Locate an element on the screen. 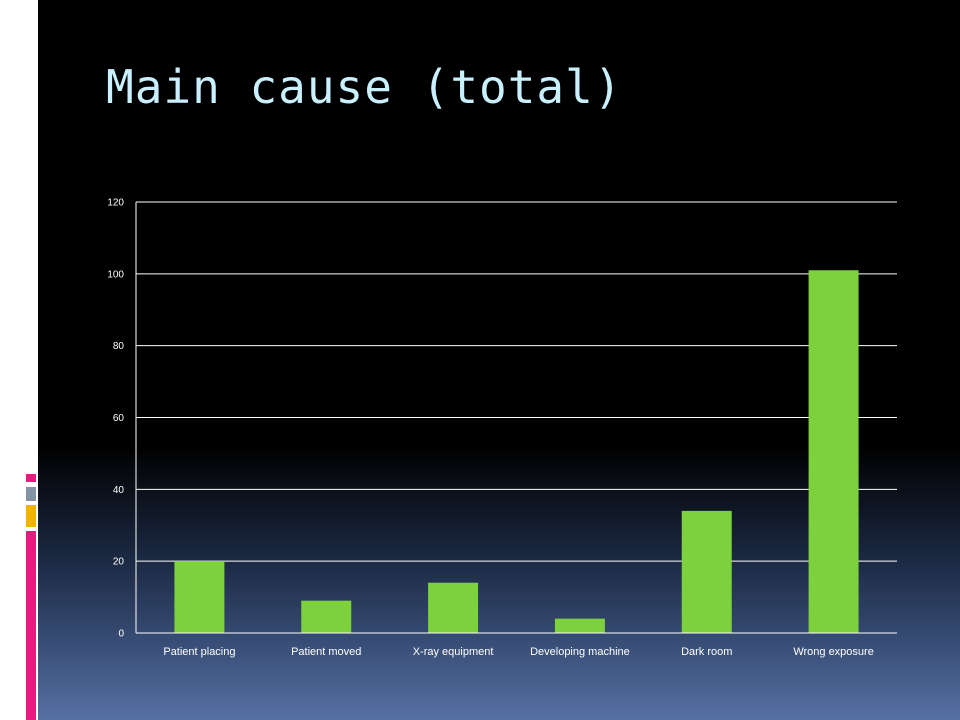  x-category-label: Dark room is located at coordinates (706, 652).